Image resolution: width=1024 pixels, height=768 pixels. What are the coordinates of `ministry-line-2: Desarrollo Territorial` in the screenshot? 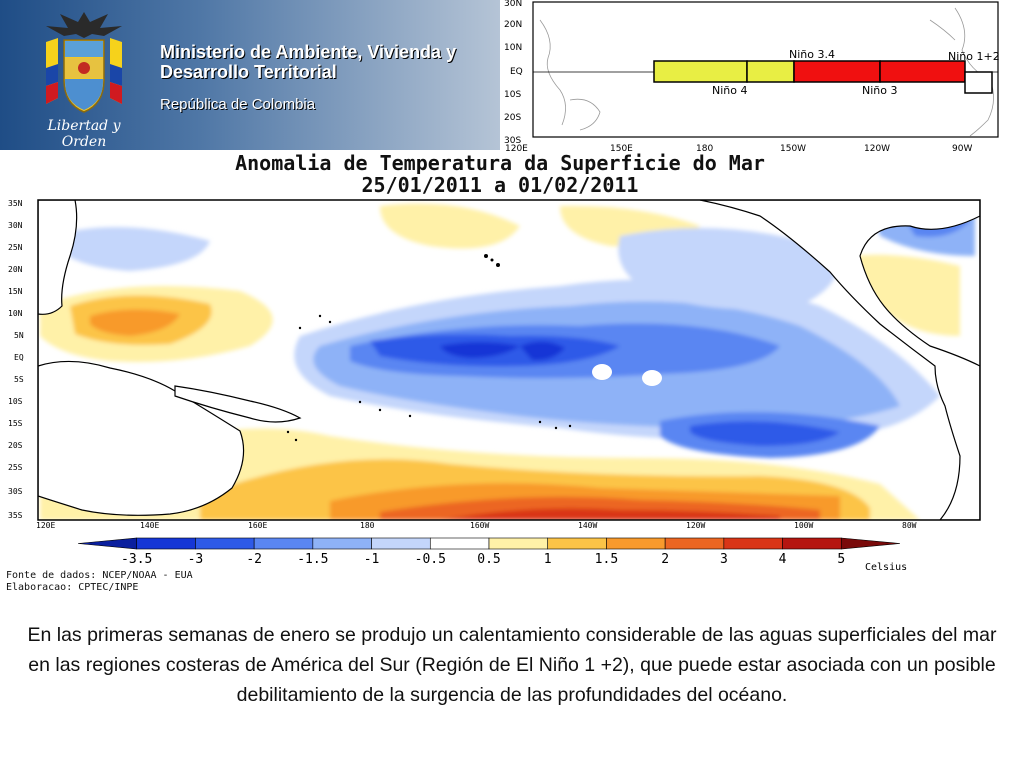 It's located at (248, 72).